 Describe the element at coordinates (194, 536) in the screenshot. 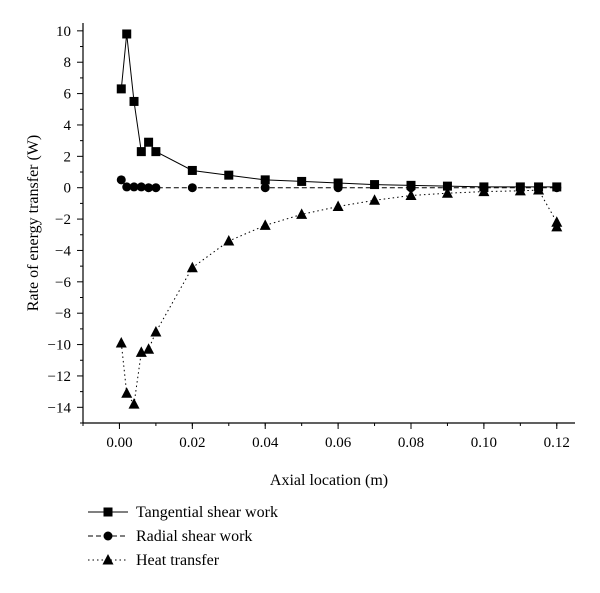

I see `legend-label: Radial shear work` at that location.